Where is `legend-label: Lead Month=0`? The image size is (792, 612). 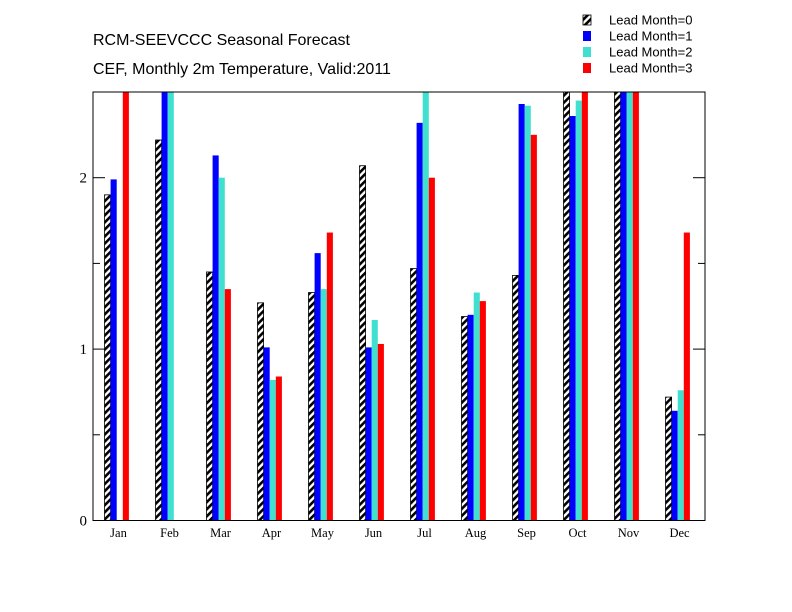
legend-label: Lead Month=0 is located at coordinates (650, 20).